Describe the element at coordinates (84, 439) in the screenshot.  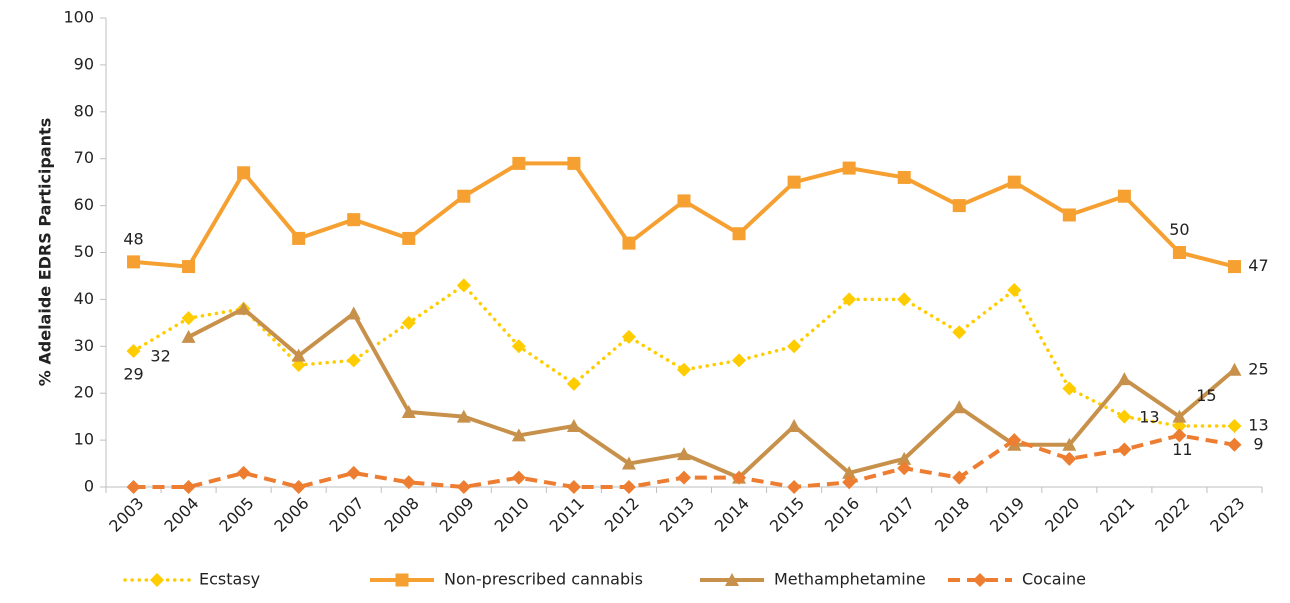
I see `y-tick-label: 10` at that location.